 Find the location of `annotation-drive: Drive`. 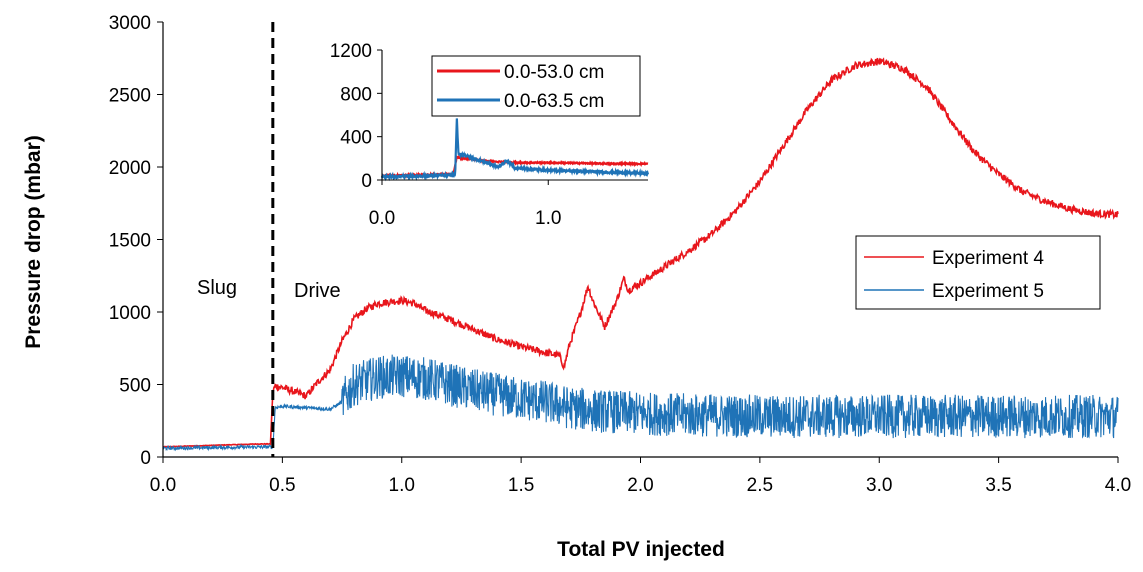

annotation-drive: Drive is located at coordinates (317, 291).